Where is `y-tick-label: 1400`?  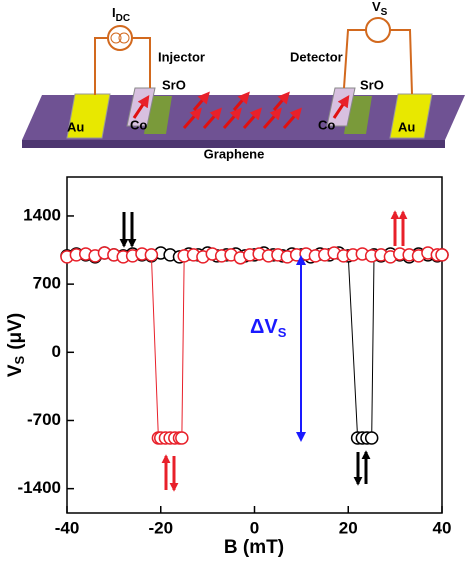
y-tick-label: 1400 is located at coordinates (42, 214).